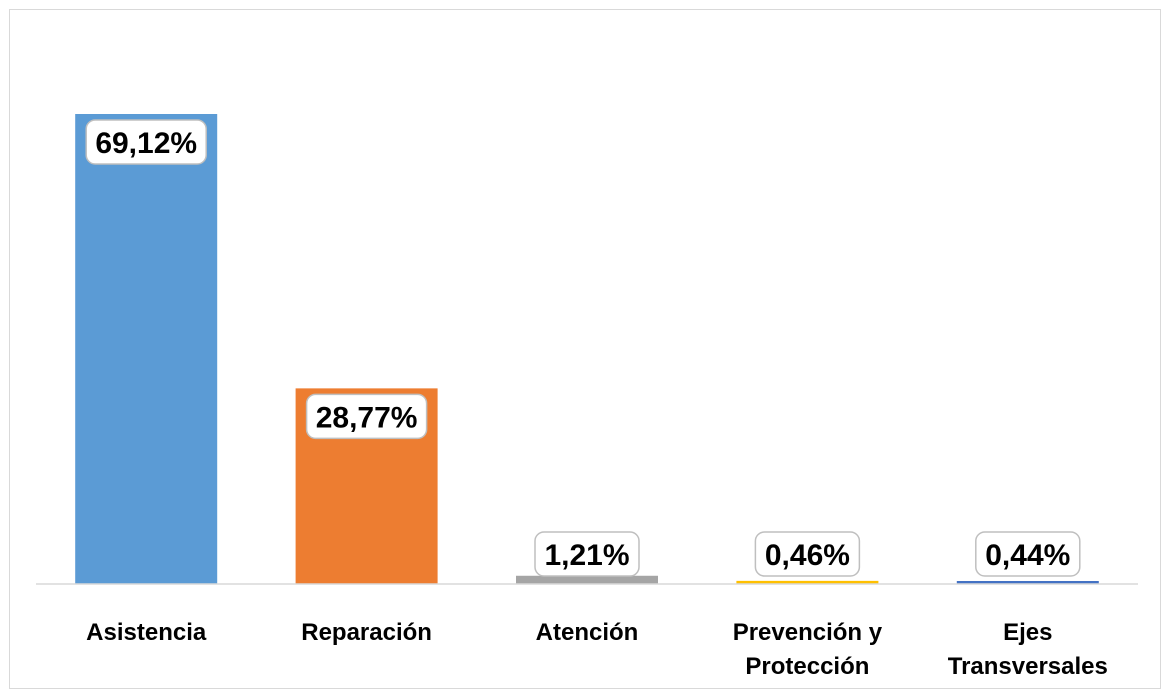 This screenshot has width=1172, height=698. I want to click on data-label: 69,12%, so click(146, 143).